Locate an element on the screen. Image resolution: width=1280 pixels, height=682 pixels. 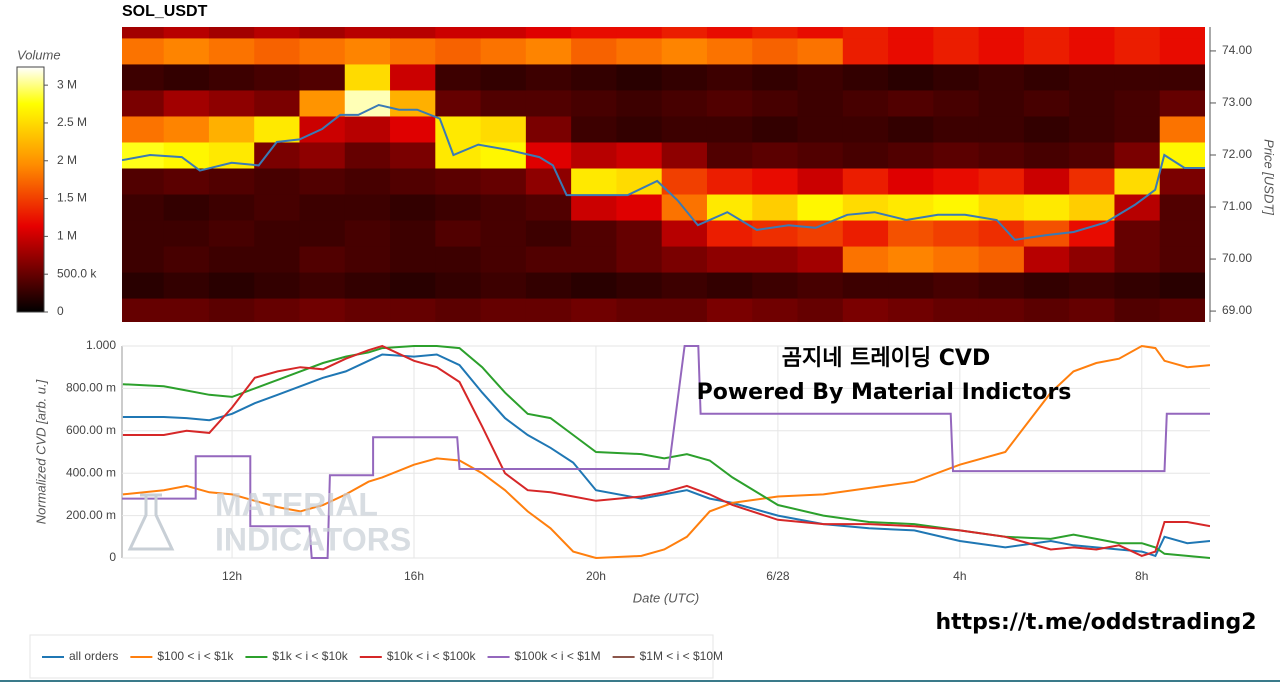
legend-label: $100 < i < $1k is located at coordinates (195, 656).